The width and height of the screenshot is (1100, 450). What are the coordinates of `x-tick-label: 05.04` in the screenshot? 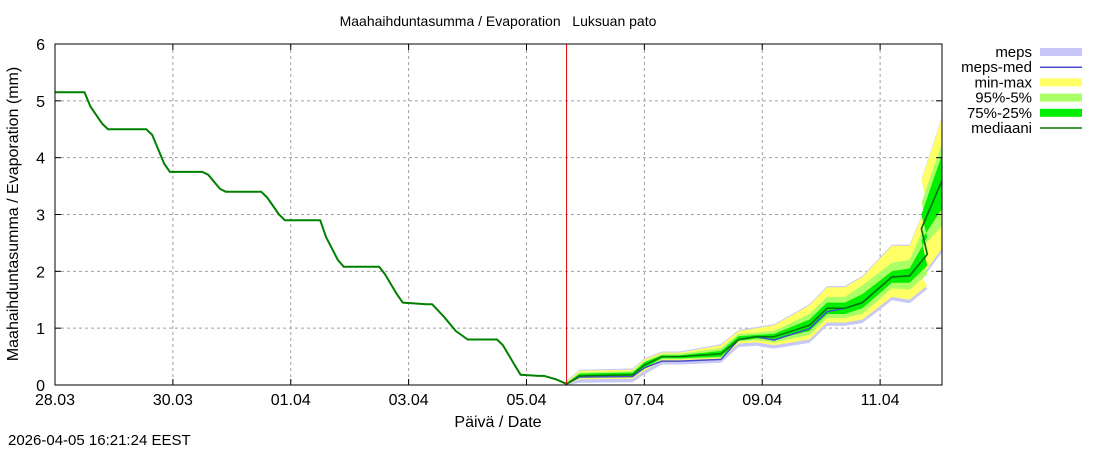 It's located at (526, 400).